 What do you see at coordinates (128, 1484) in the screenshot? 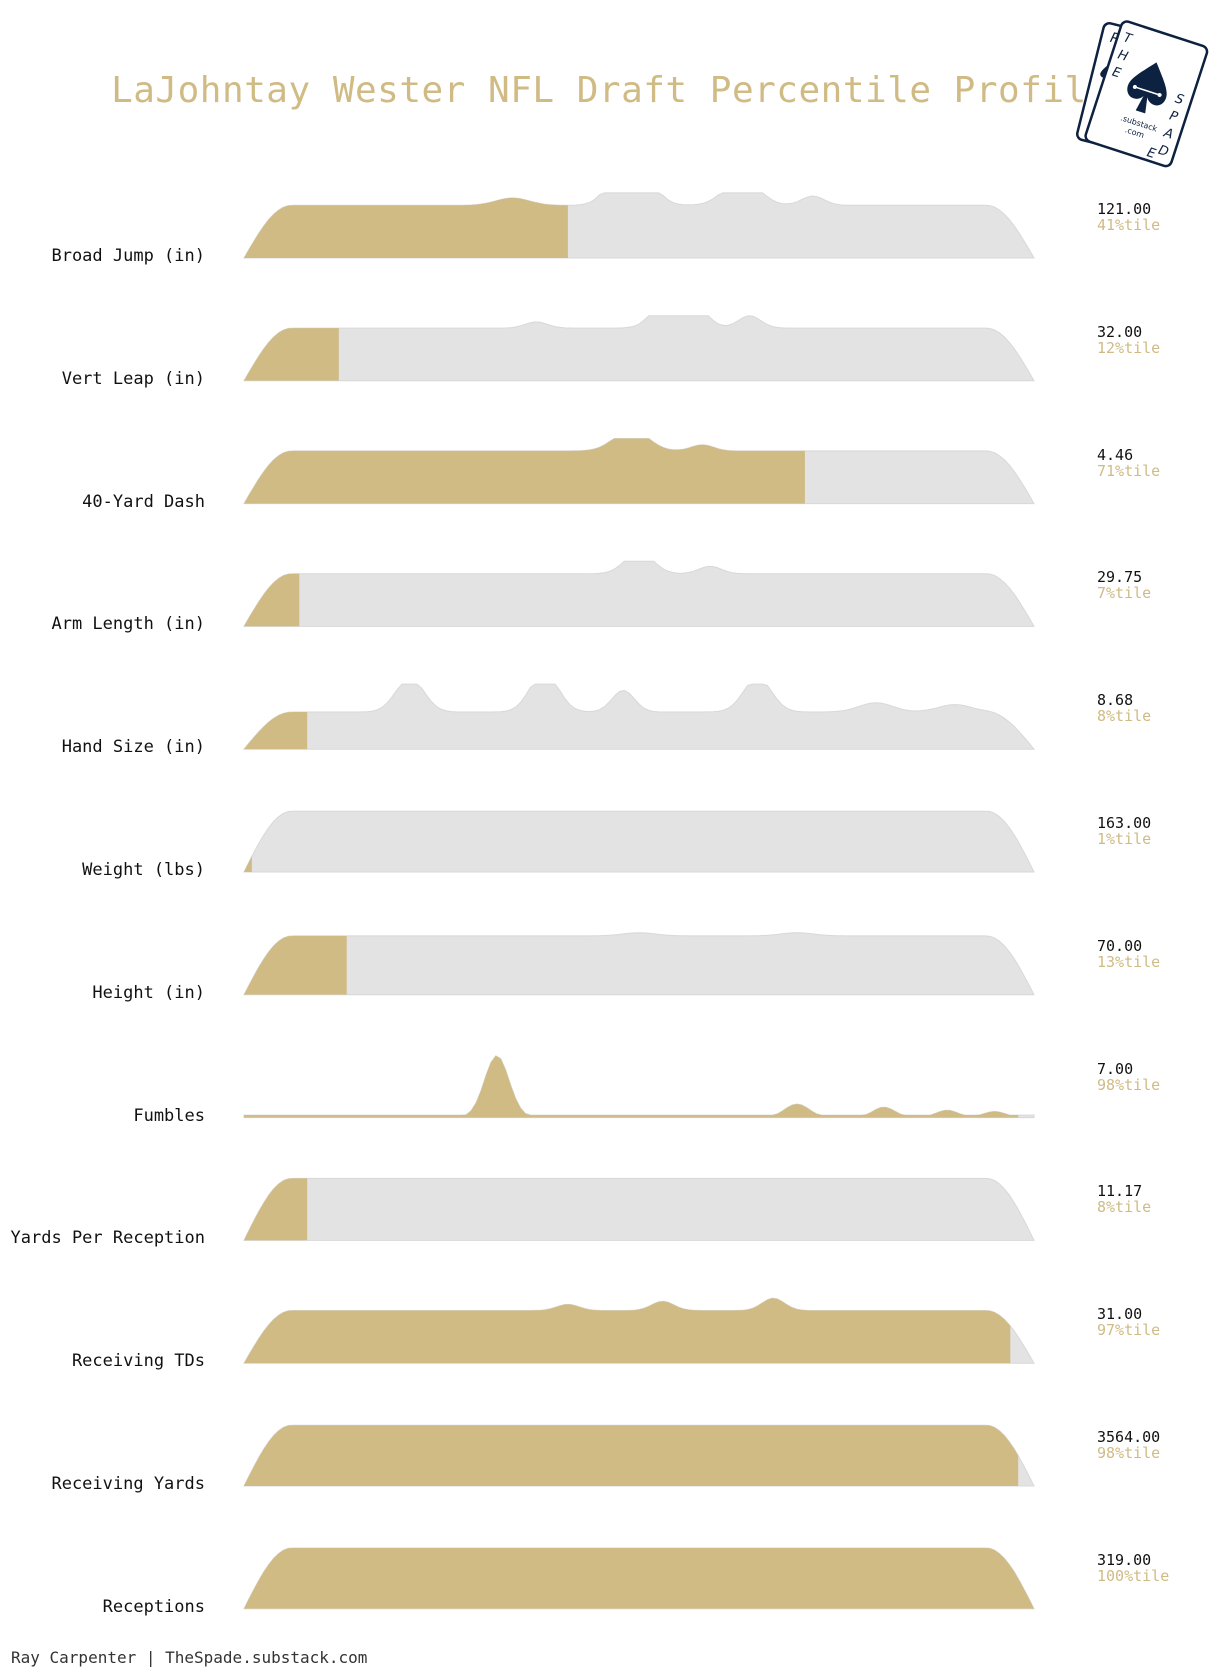
I see `row-label: Receiving Yards` at bounding box center [128, 1484].